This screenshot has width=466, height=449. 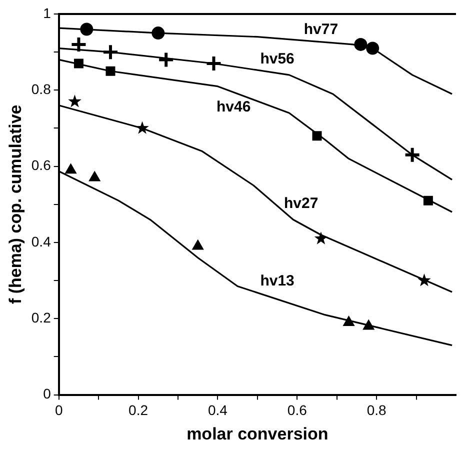 What do you see at coordinates (257, 434) in the screenshot?
I see `x-axis-title: molar conversion` at bounding box center [257, 434].